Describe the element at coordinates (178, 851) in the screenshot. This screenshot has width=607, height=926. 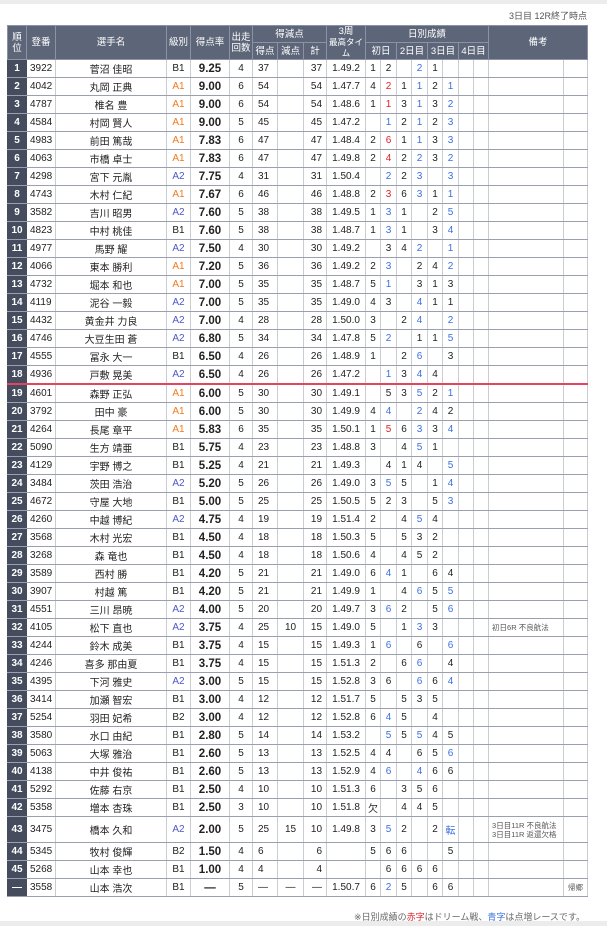
I see `grade: B2` at that location.